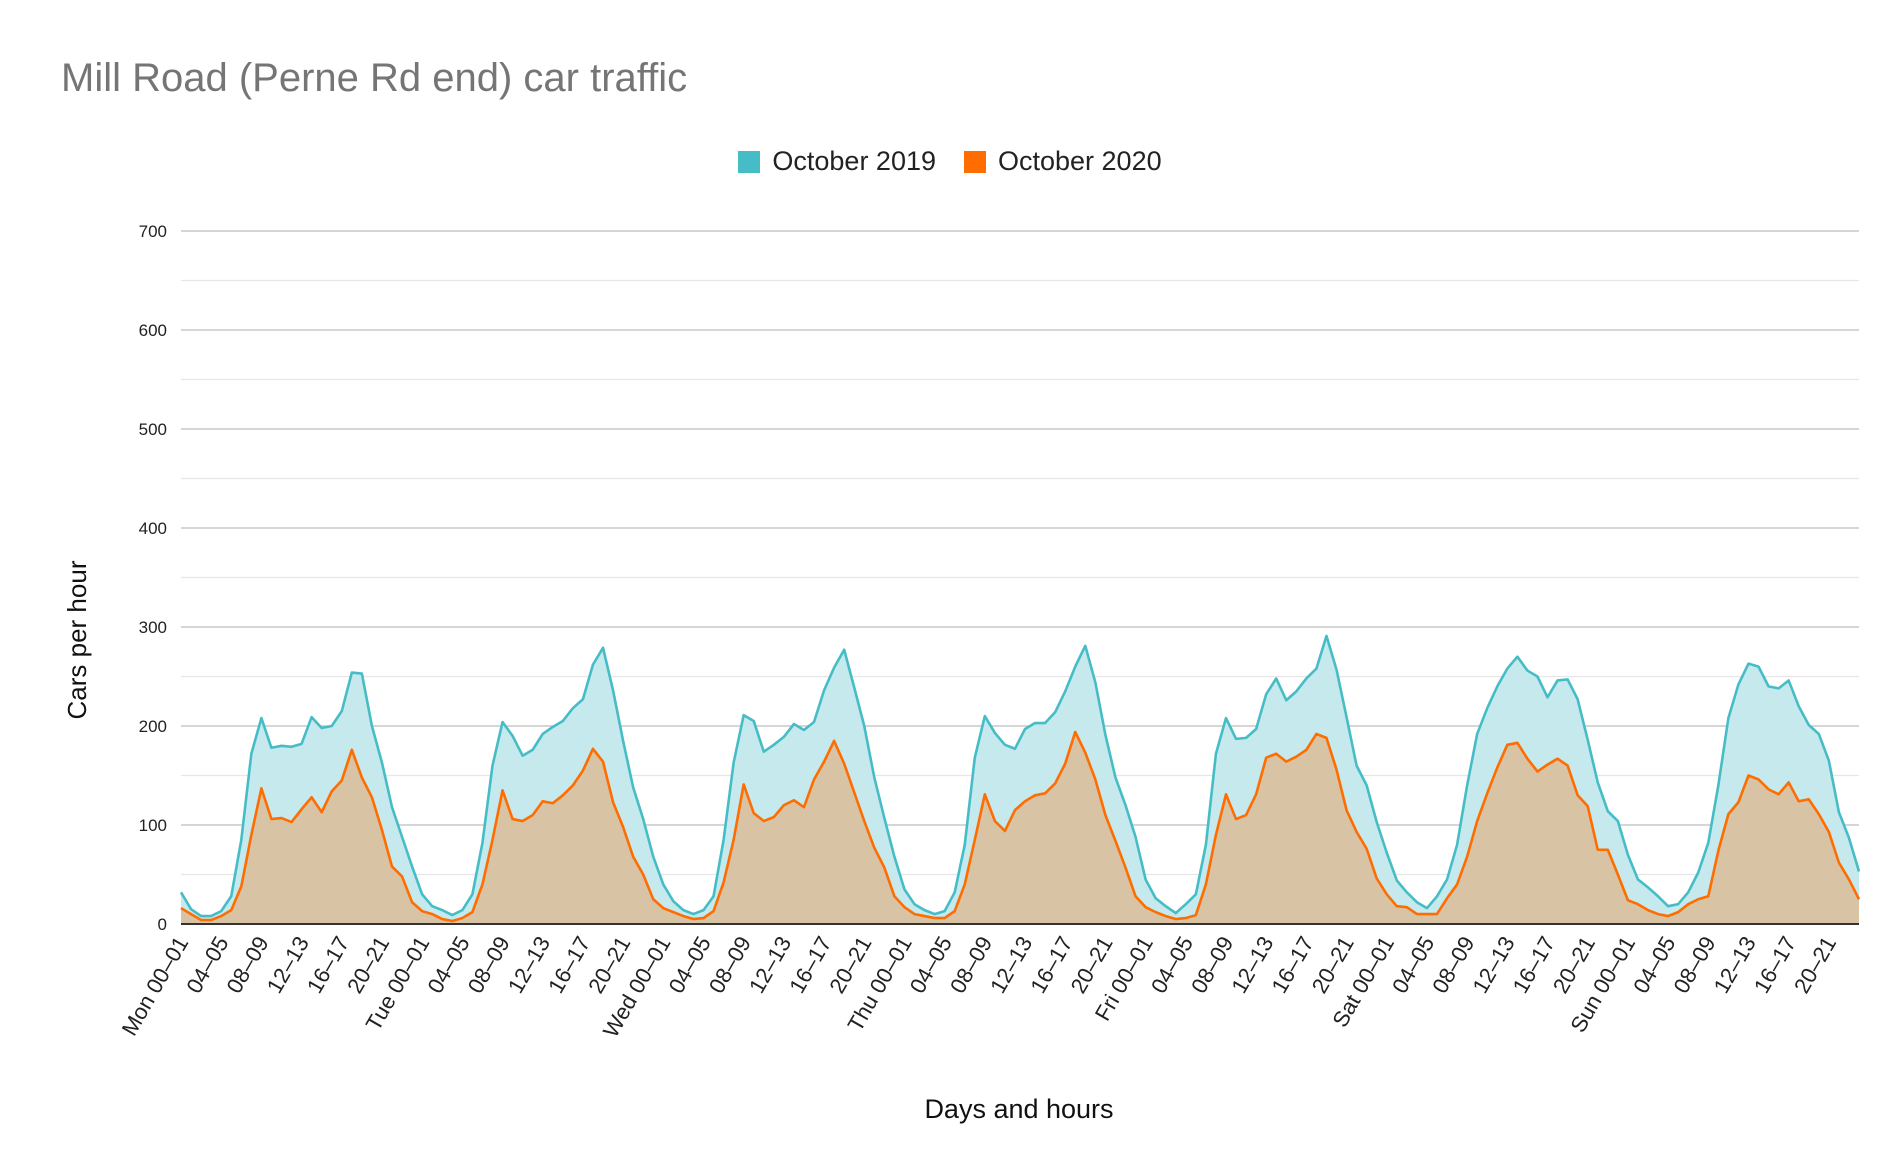  Describe the element at coordinates (1080, 161) in the screenshot. I see `legend-label-2020: October 2020` at that location.